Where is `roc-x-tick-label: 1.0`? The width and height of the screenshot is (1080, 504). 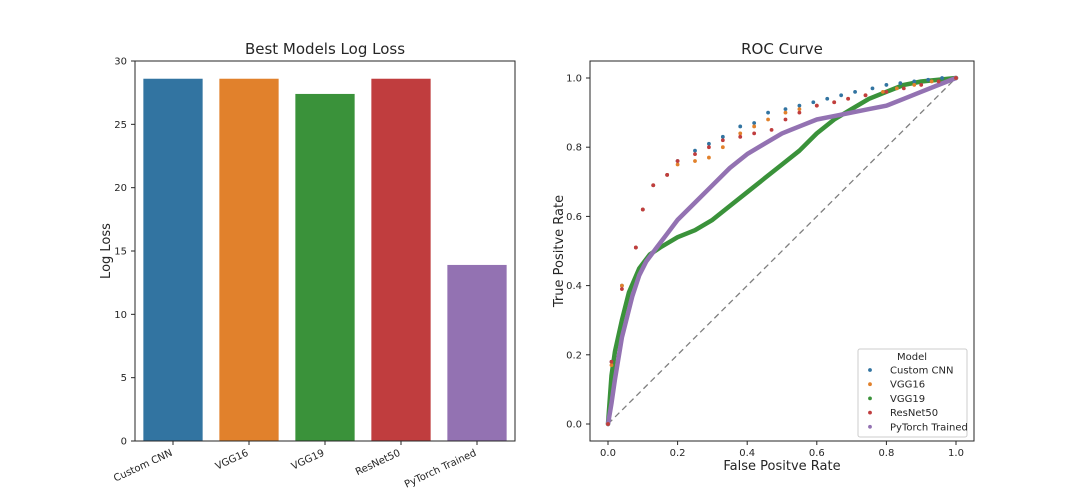 roc-x-tick-label: 1.0 is located at coordinates (956, 453).